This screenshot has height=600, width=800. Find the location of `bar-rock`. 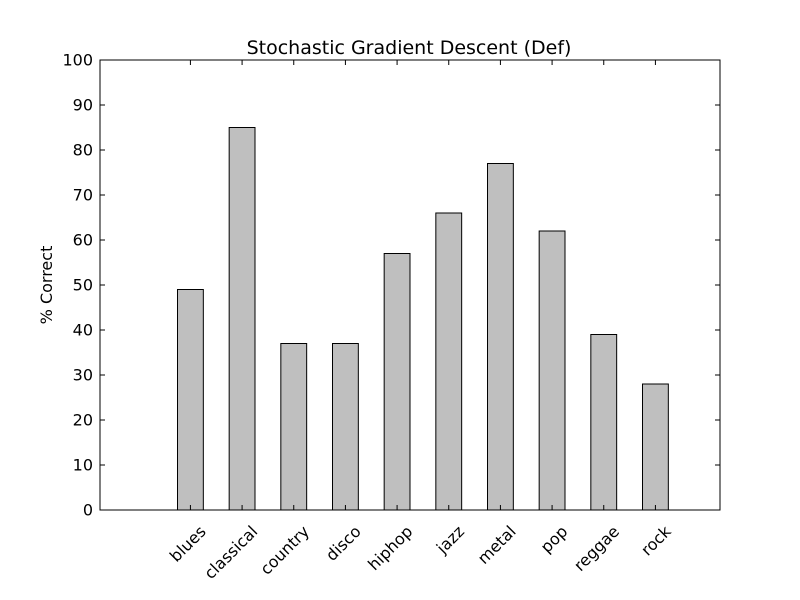

bar-rock is located at coordinates (655, 447).